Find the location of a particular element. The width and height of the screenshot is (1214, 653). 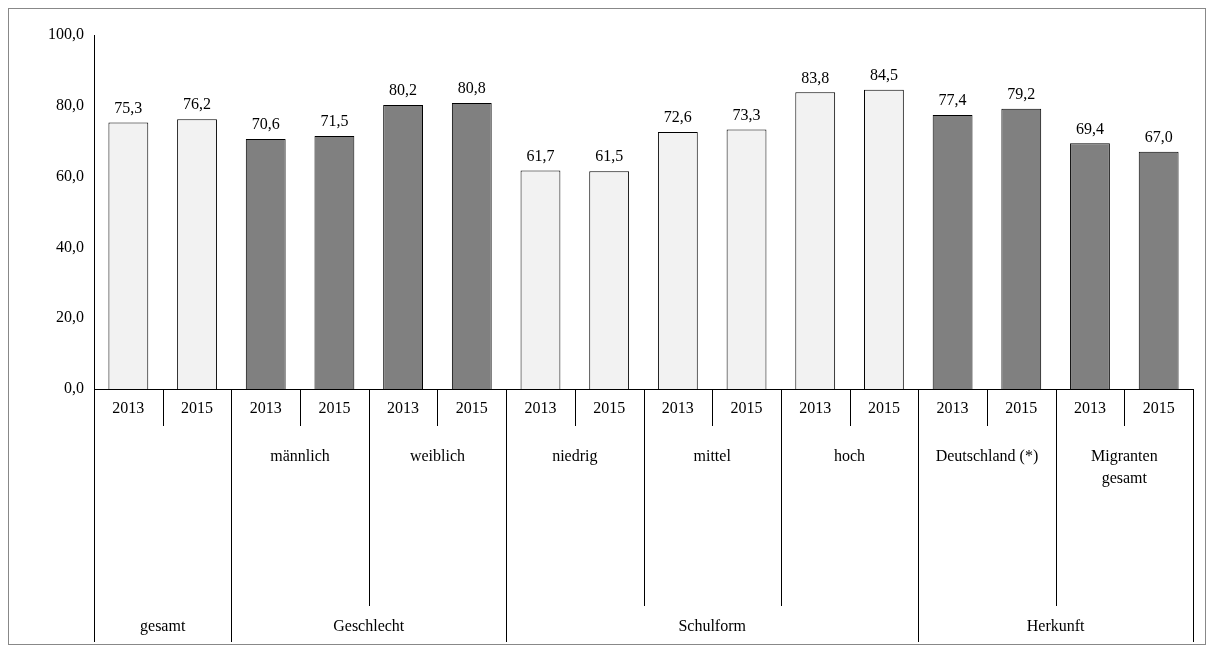

text: niedrig is located at coordinates (575, 456).